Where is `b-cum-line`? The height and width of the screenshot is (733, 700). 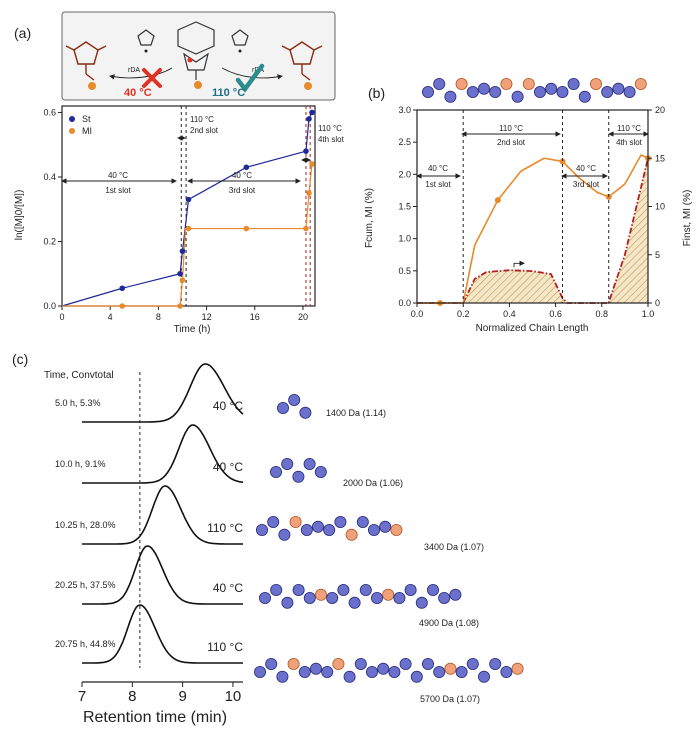 b-cum-line is located at coordinates (533, 229).